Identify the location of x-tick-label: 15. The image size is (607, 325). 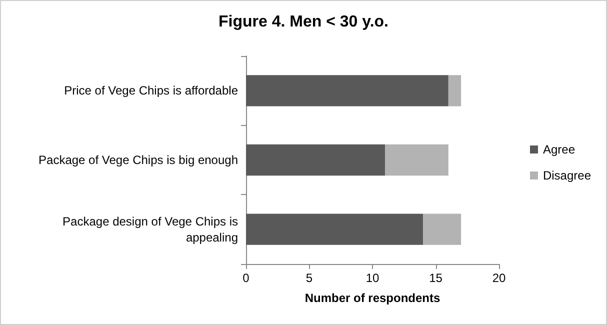
(436, 278).